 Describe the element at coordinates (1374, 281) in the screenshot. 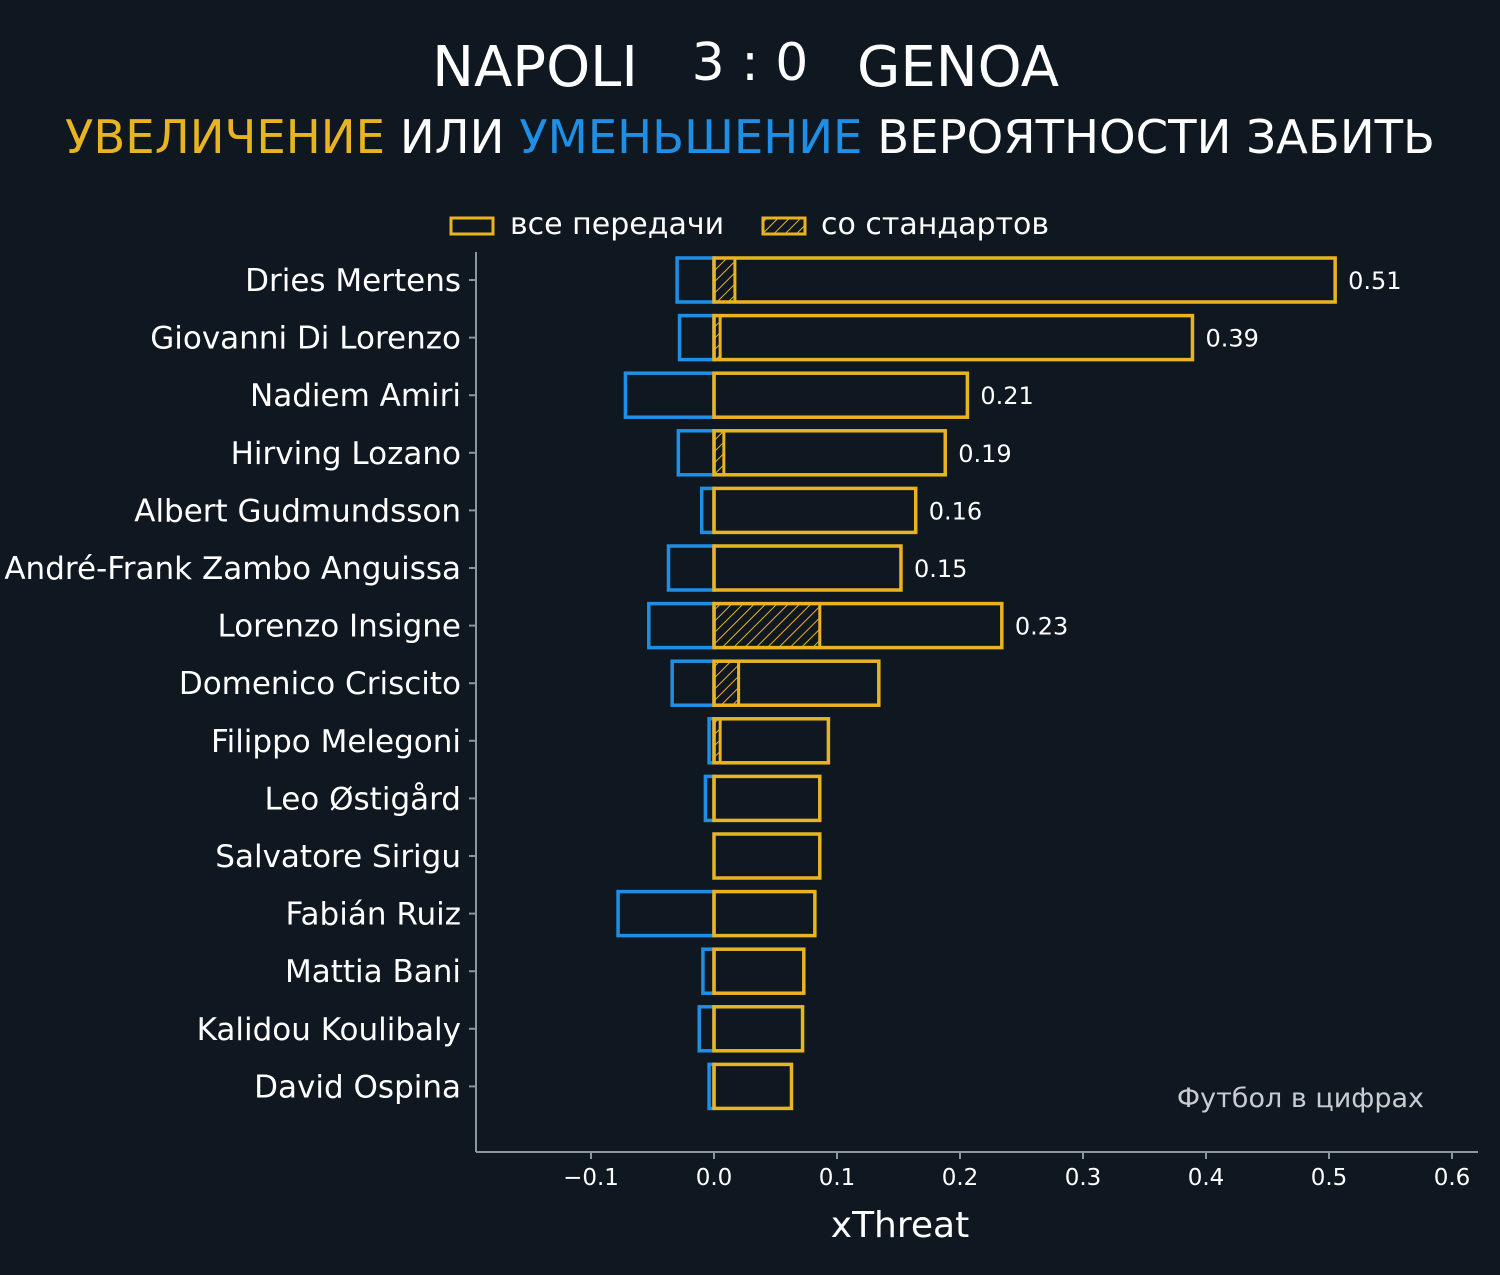

I see `data-label: 0.51` at that location.